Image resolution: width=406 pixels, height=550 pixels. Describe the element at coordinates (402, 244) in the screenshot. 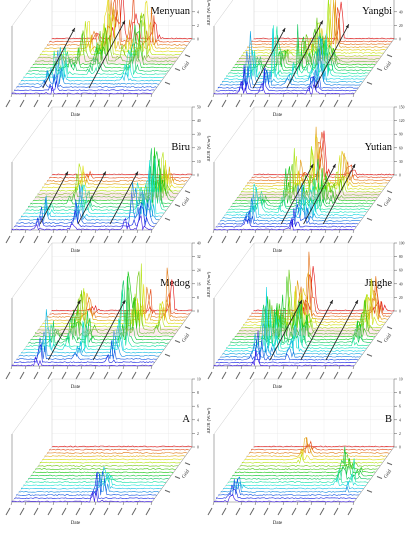

I see `z-tick-label: 100` at that location.